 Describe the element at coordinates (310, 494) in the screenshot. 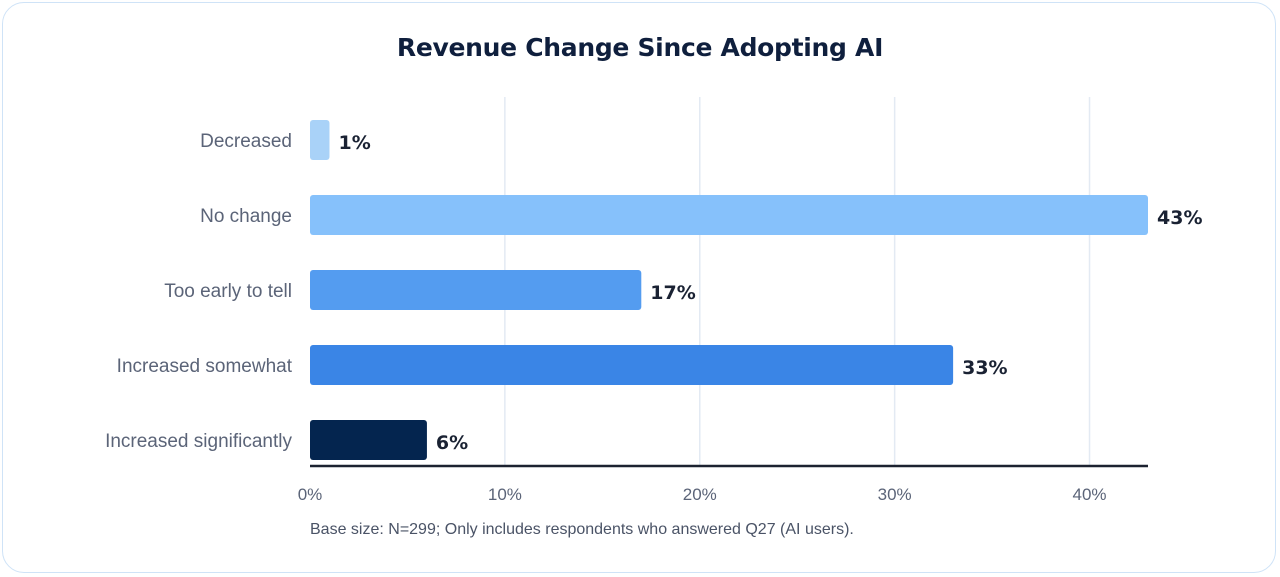

I see `x-tick-label-0: 0%` at that location.